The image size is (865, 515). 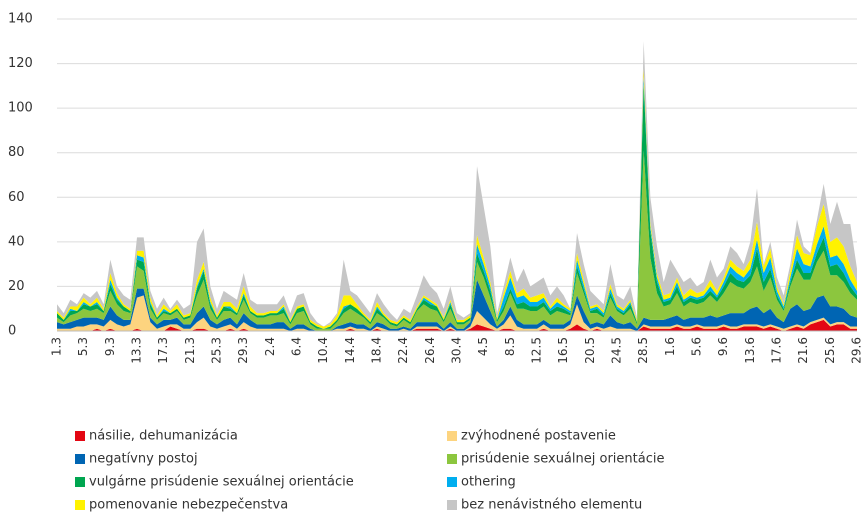 I want to click on x-tick-label: 25.6, so click(x=830, y=350).